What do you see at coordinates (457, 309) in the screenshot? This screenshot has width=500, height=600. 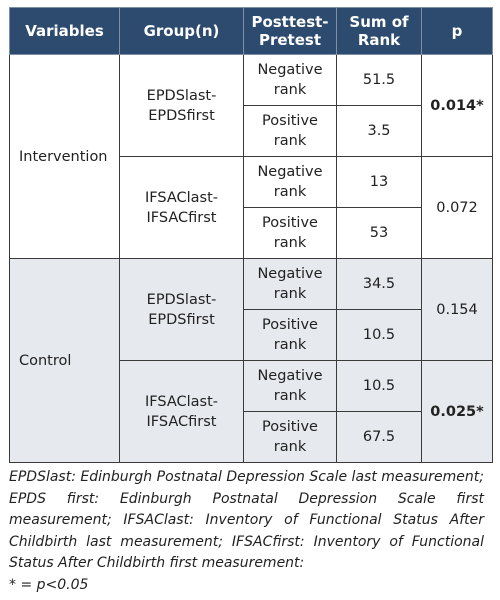 I see `p-cell: 0.154` at bounding box center [457, 309].